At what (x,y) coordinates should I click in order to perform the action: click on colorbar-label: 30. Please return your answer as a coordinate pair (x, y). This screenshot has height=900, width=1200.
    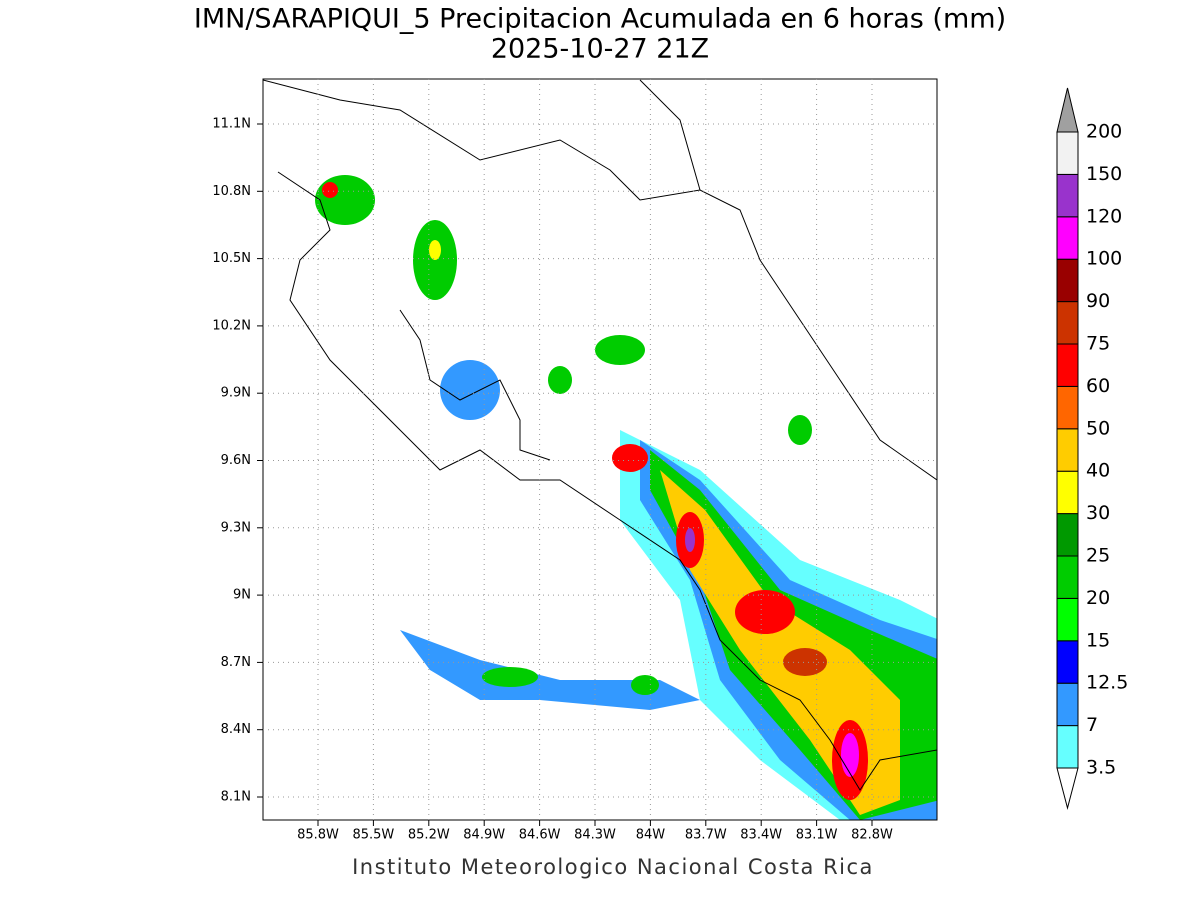
    Looking at the image, I should click on (1098, 513).